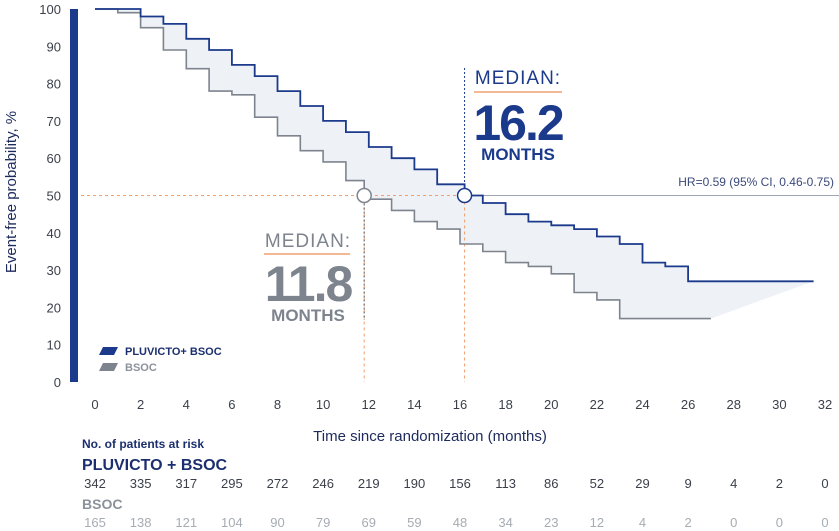  What do you see at coordinates (505, 404) in the screenshot?
I see `x-tick-label: 18` at bounding box center [505, 404].